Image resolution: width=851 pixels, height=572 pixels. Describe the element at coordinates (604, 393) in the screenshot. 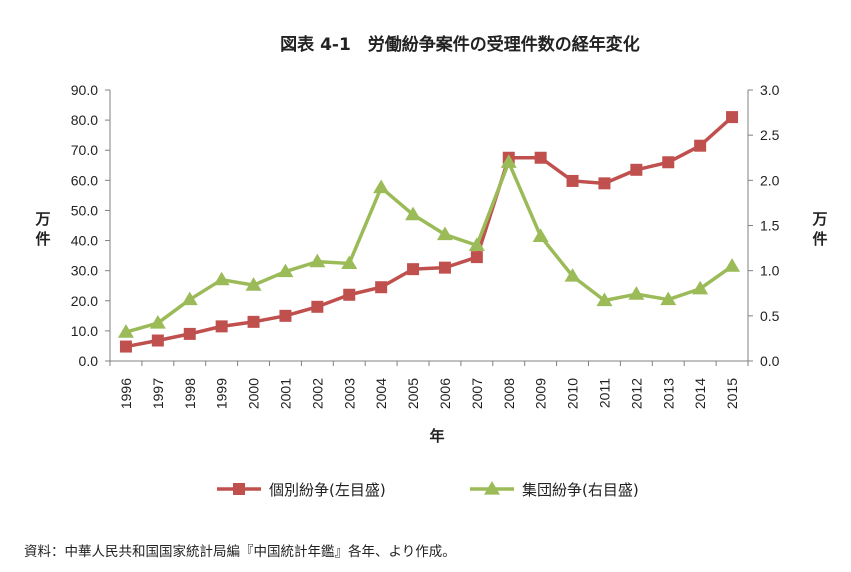

I see `x-tick-label: 2011` at that location.